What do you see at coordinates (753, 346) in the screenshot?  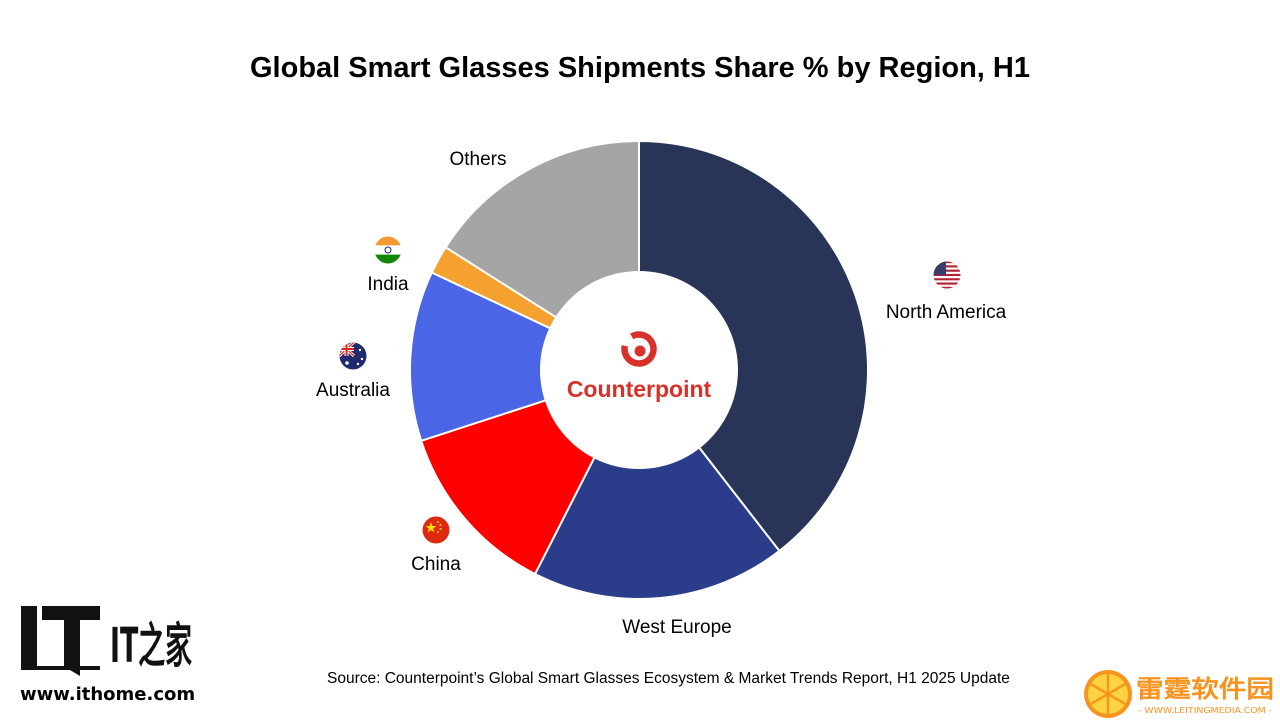 I see `slice-north-america` at bounding box center [753, 346].